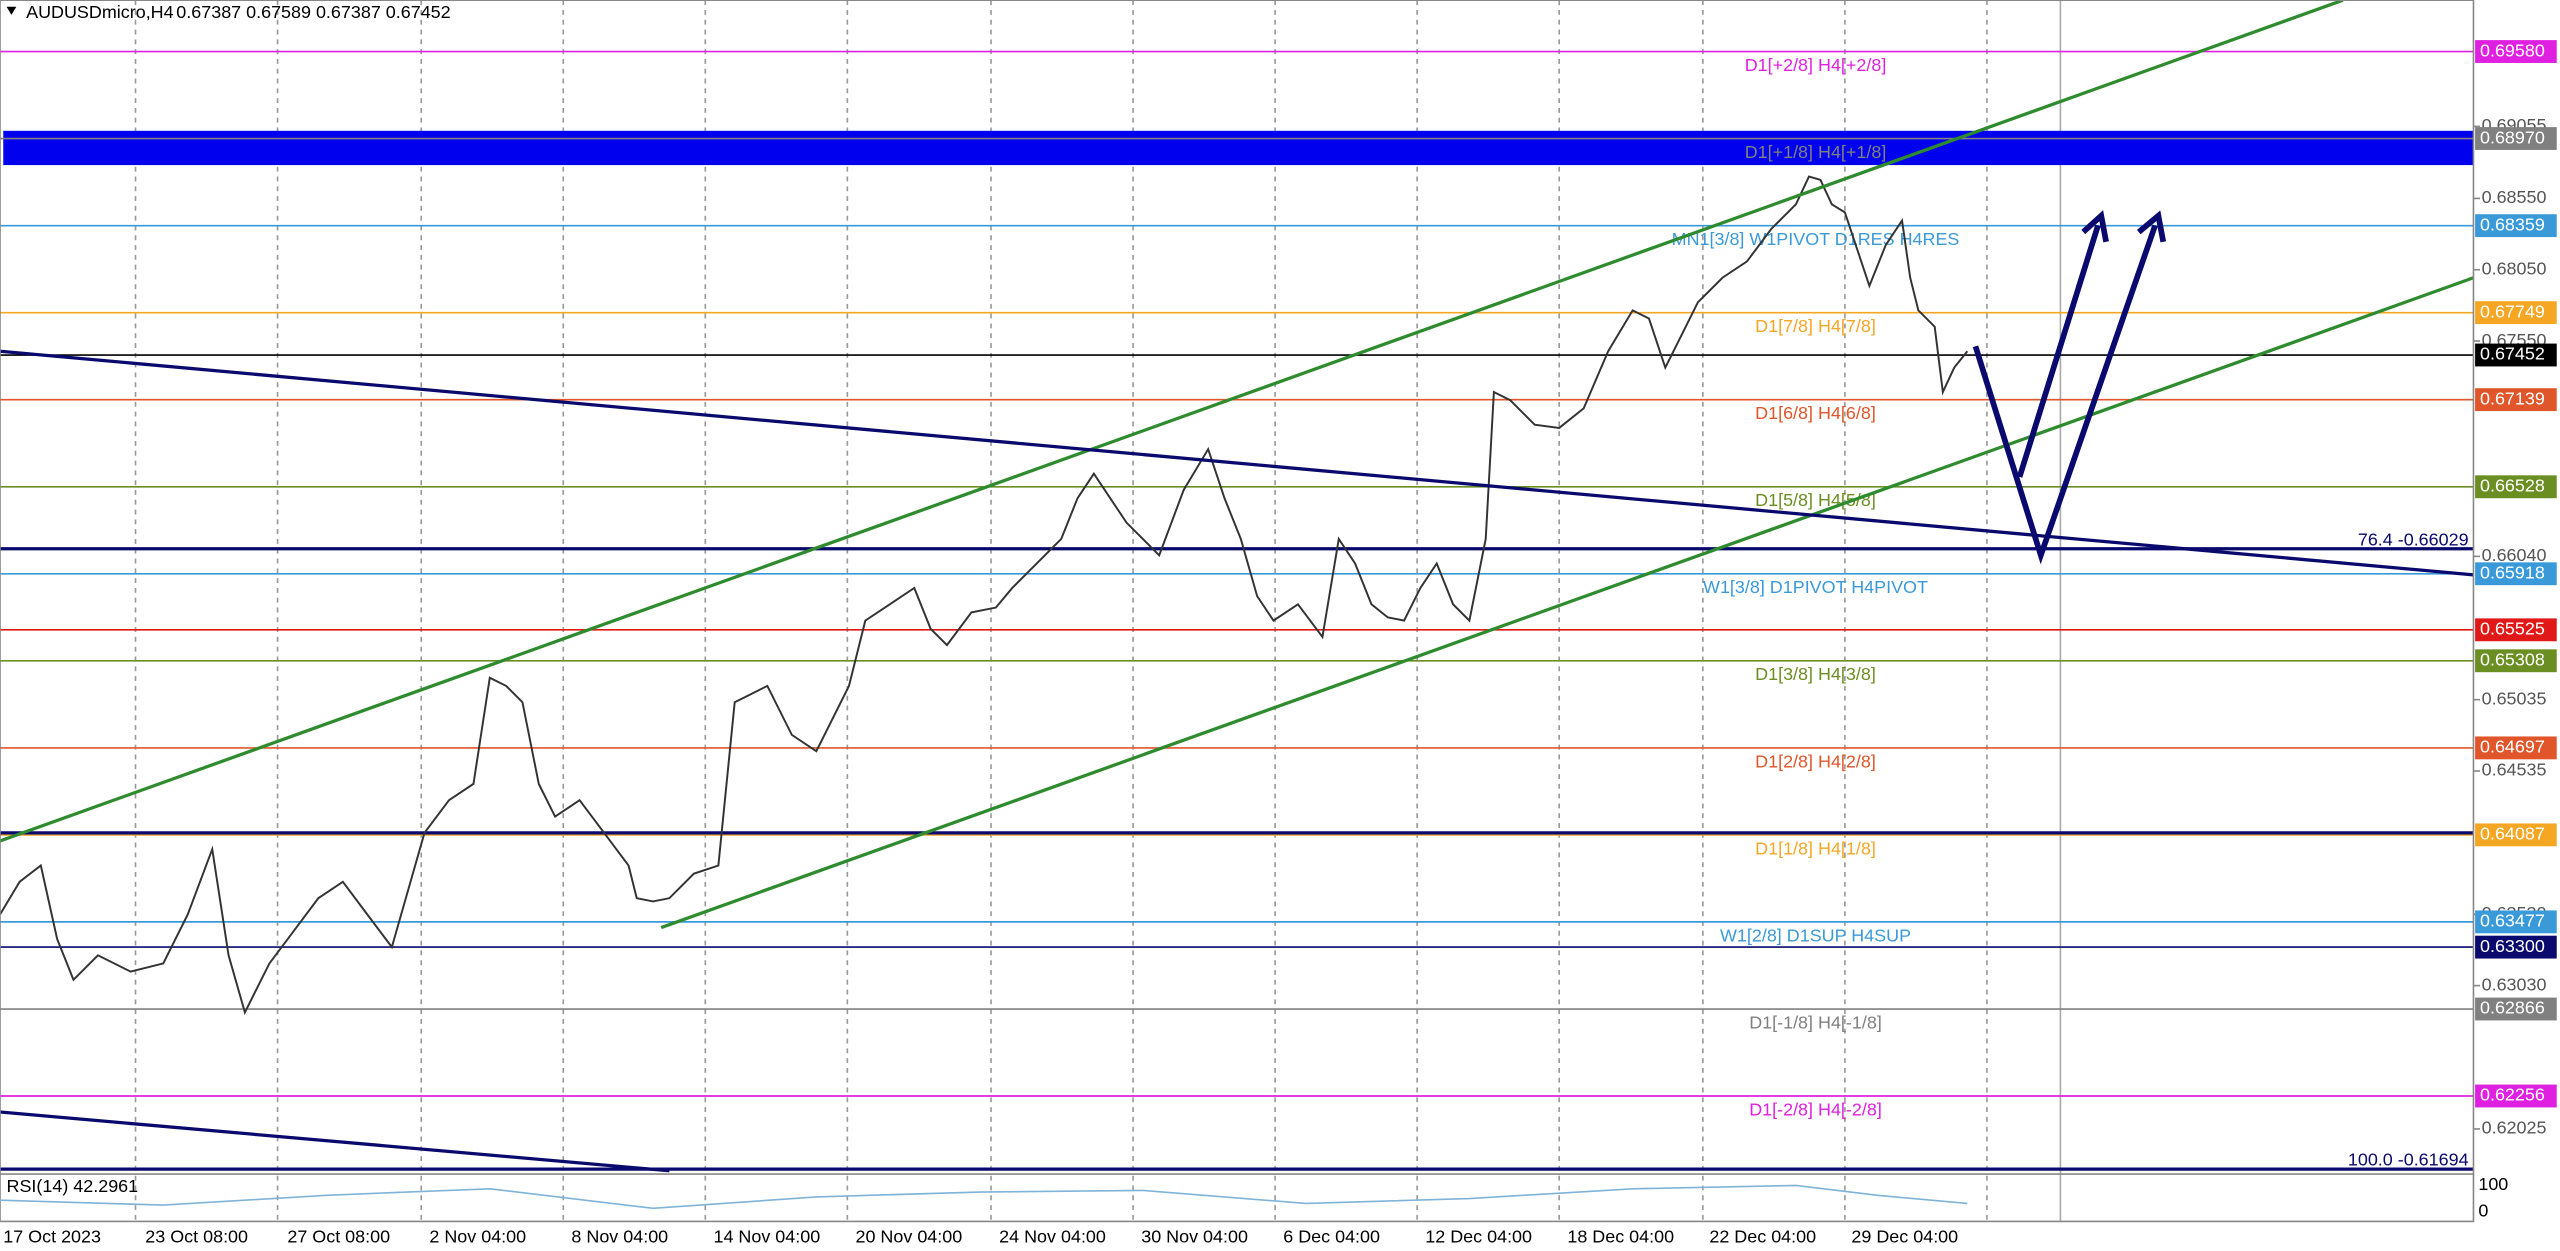 The height and width of the screenshot is (1251, 2560). I want to click on price-label: 0.62256, so click(2512, 1095).